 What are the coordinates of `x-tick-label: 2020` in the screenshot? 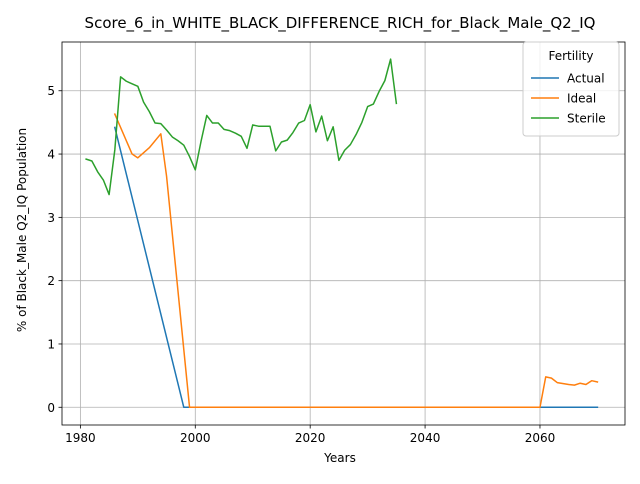 It's located at (310, 438).